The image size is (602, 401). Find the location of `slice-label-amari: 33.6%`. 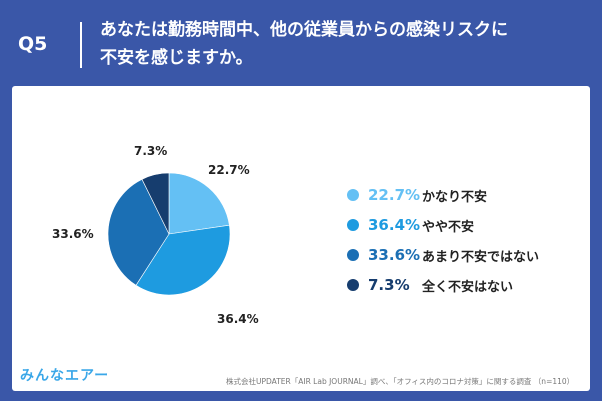

slice-label-amari: 33.6% is located at coordinates (73, 234).